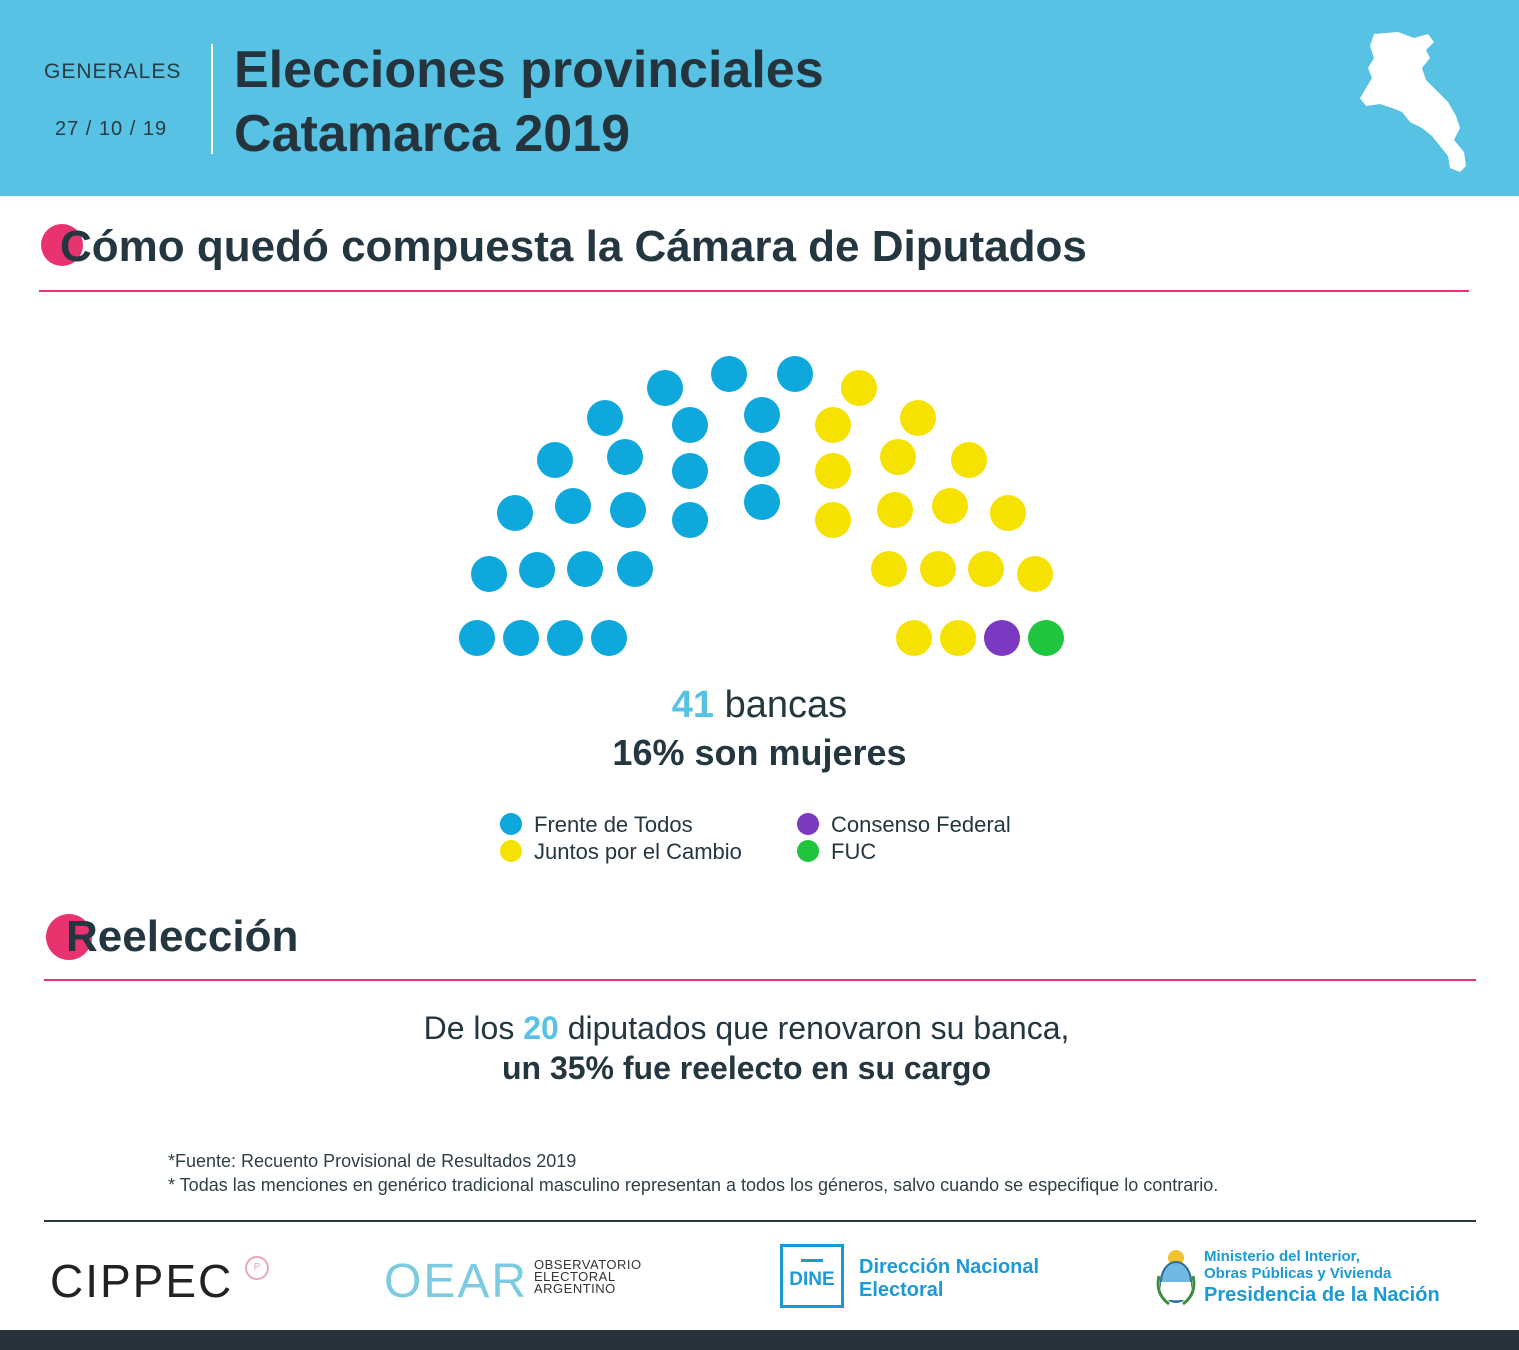  I want to click on page-title: Elecciones provinciales Catamarca 2019, so click(529, 102).